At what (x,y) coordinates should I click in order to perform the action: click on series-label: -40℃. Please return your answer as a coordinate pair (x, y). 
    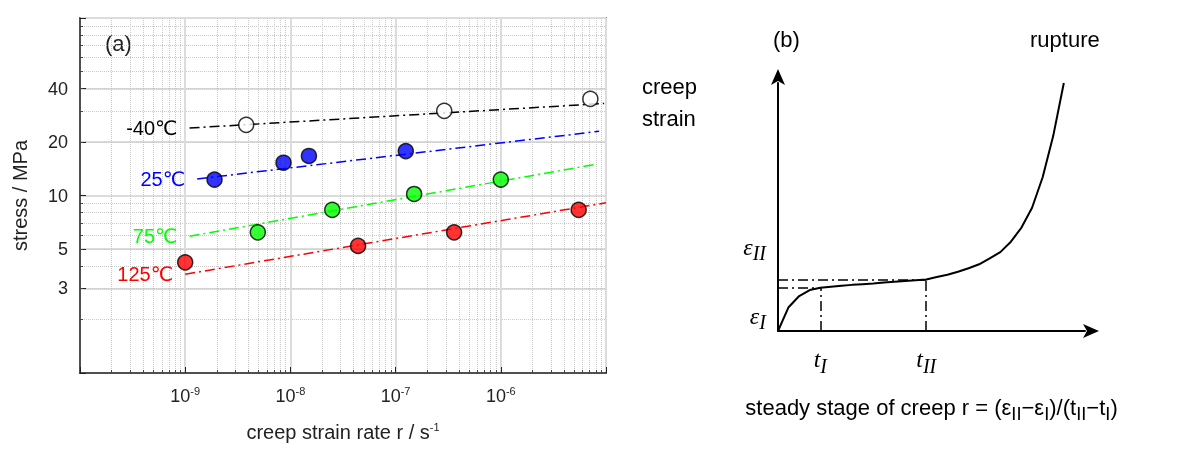
    Looking at the image, I should click on (152, 128).